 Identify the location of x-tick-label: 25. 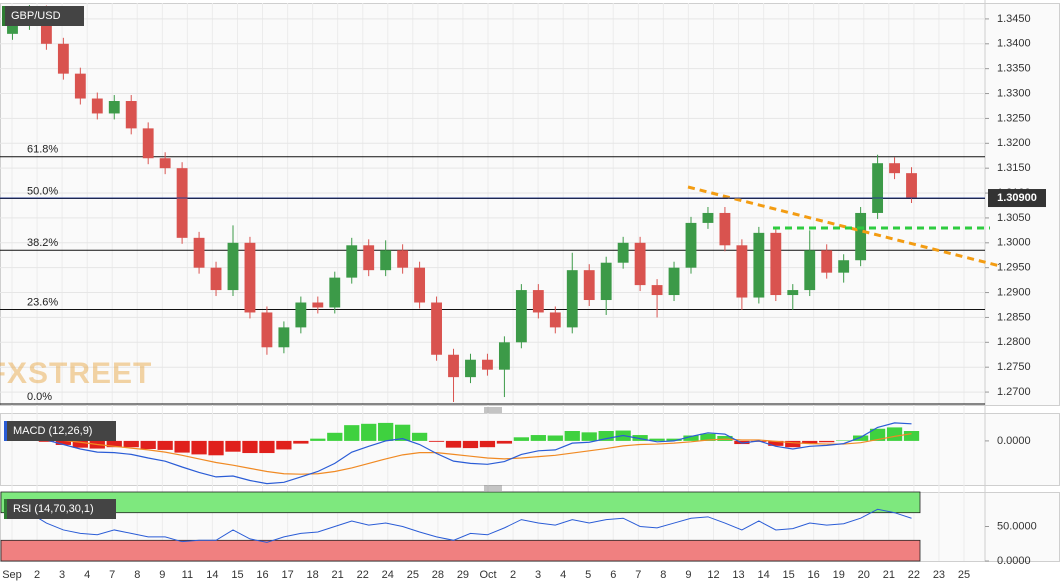
(413, 575).